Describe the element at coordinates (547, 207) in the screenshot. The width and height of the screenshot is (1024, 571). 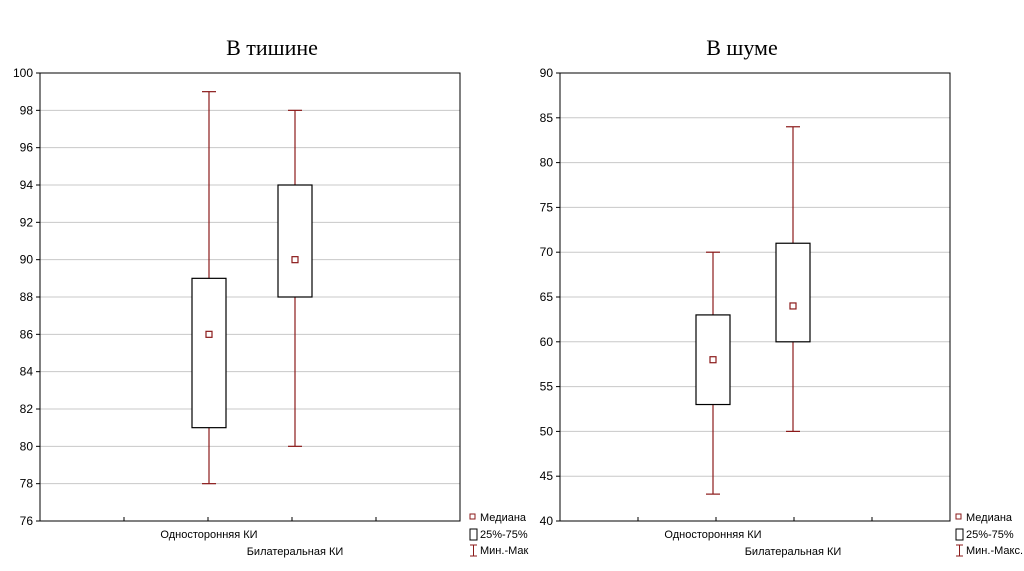
I see `y-tick-label: 75` at that location.